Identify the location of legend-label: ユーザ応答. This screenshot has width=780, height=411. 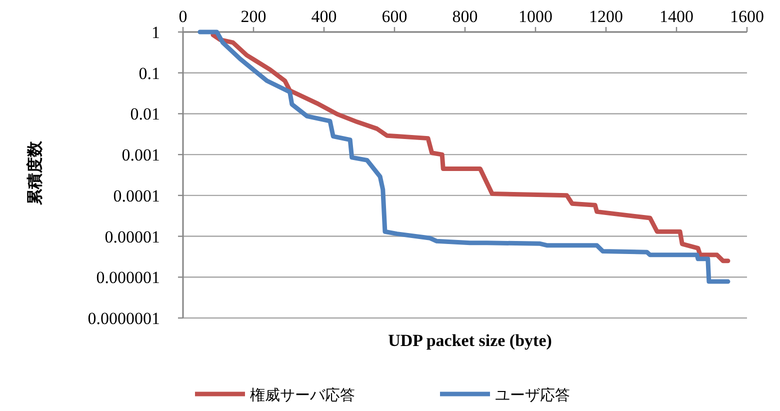
(532, 395).